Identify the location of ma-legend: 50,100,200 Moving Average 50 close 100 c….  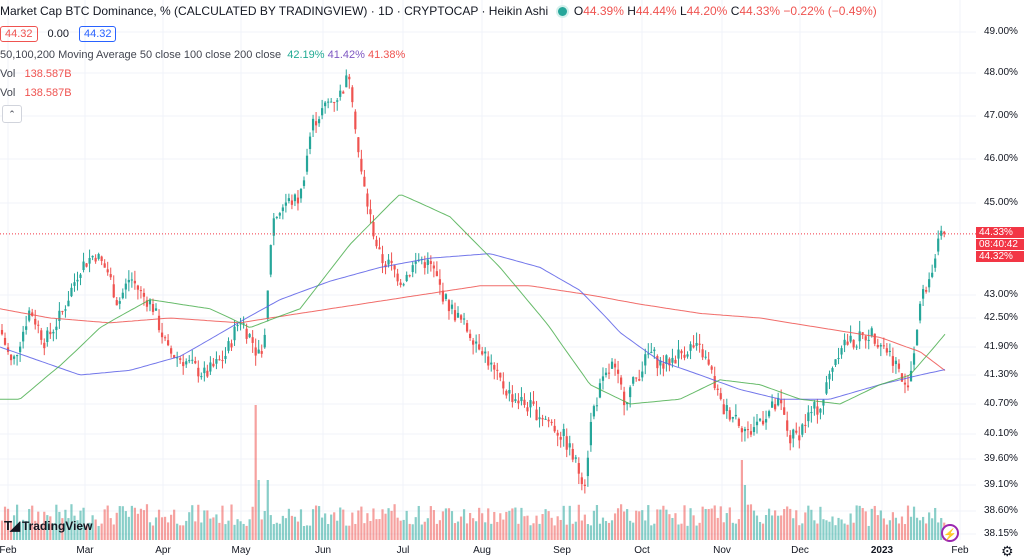
(202, 55).